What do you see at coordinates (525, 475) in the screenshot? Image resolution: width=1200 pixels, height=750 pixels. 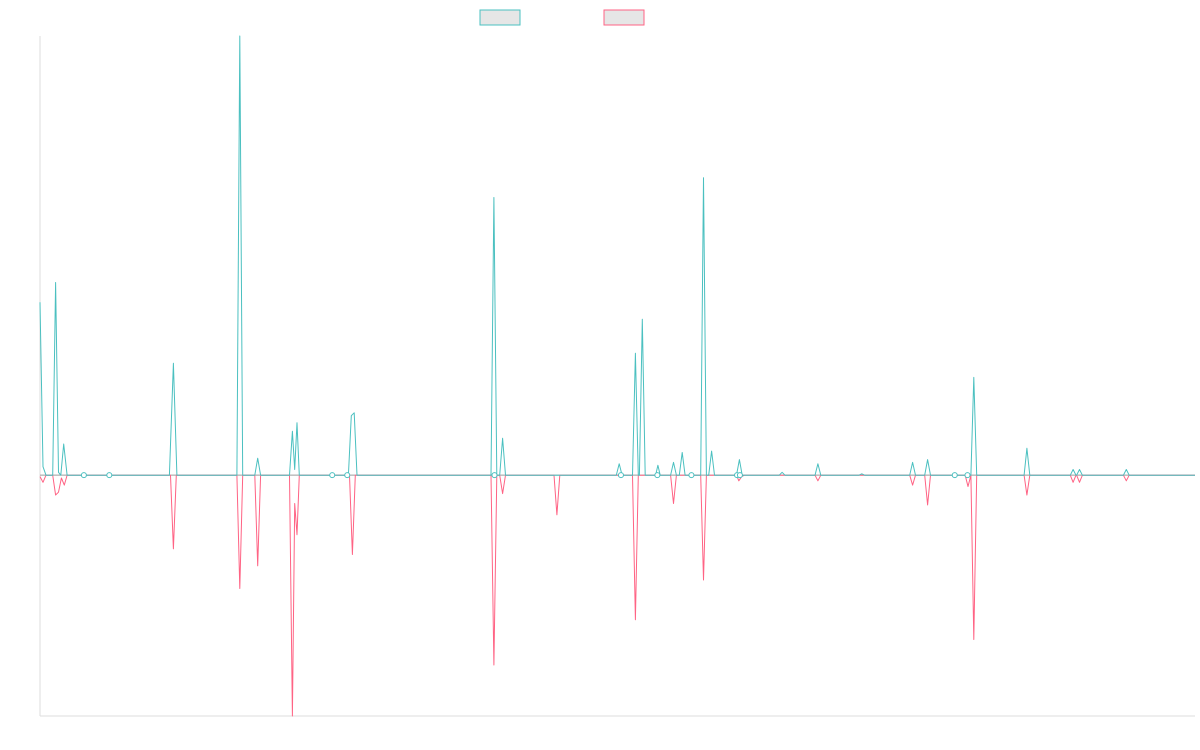 I see `marker-layer` at bounding box center [525, 475].